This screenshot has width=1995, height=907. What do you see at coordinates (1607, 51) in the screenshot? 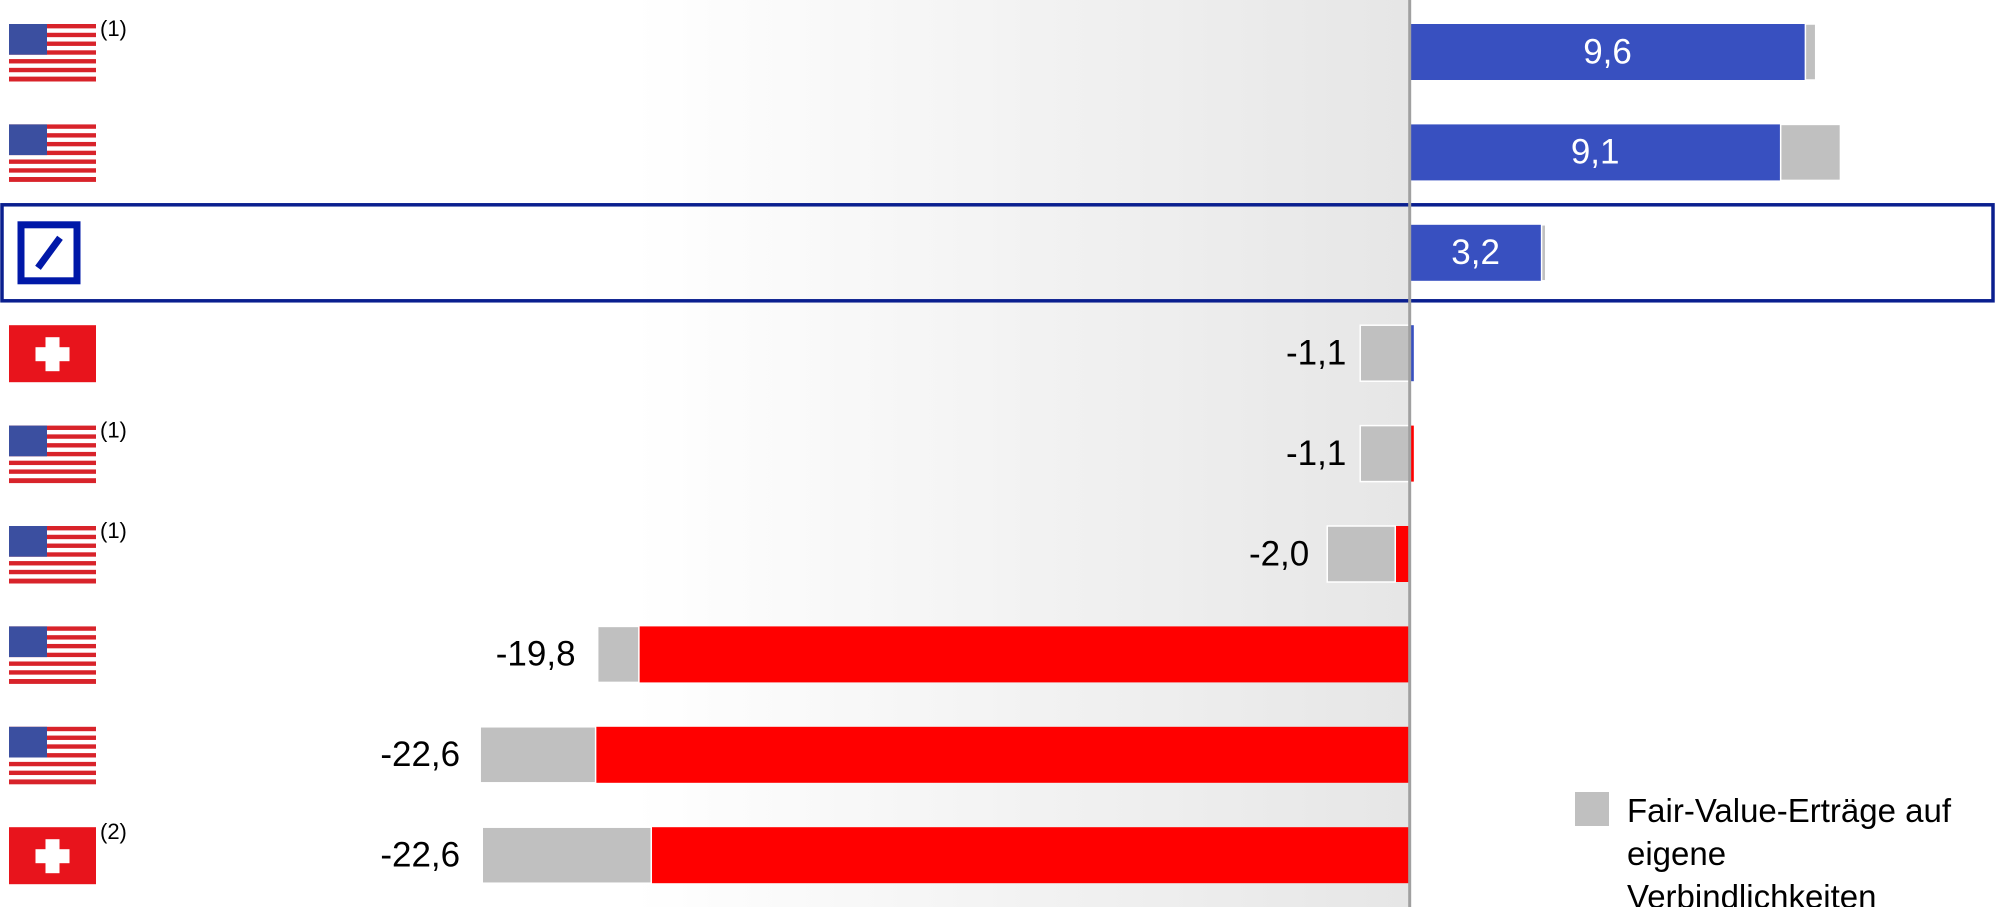
I see `value-label: 9,6` at bounding box center [1607, 51].